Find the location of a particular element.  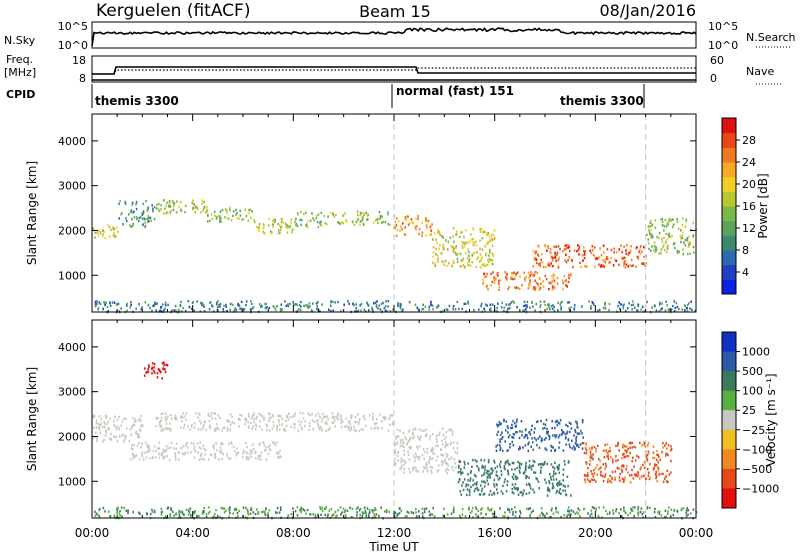

y-tick-label: 1000 is located at coordinates (72, 275).